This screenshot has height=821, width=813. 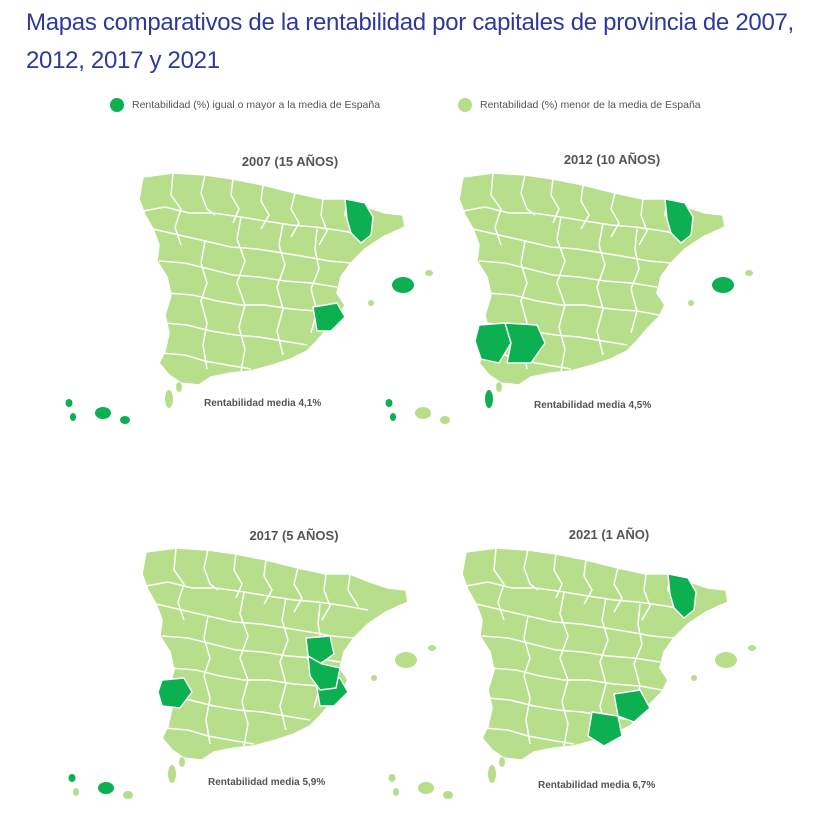 What do you see at coordinates (320, 650) in the screenshot?
I see `province-castellon` at bounding box center [320, 650].